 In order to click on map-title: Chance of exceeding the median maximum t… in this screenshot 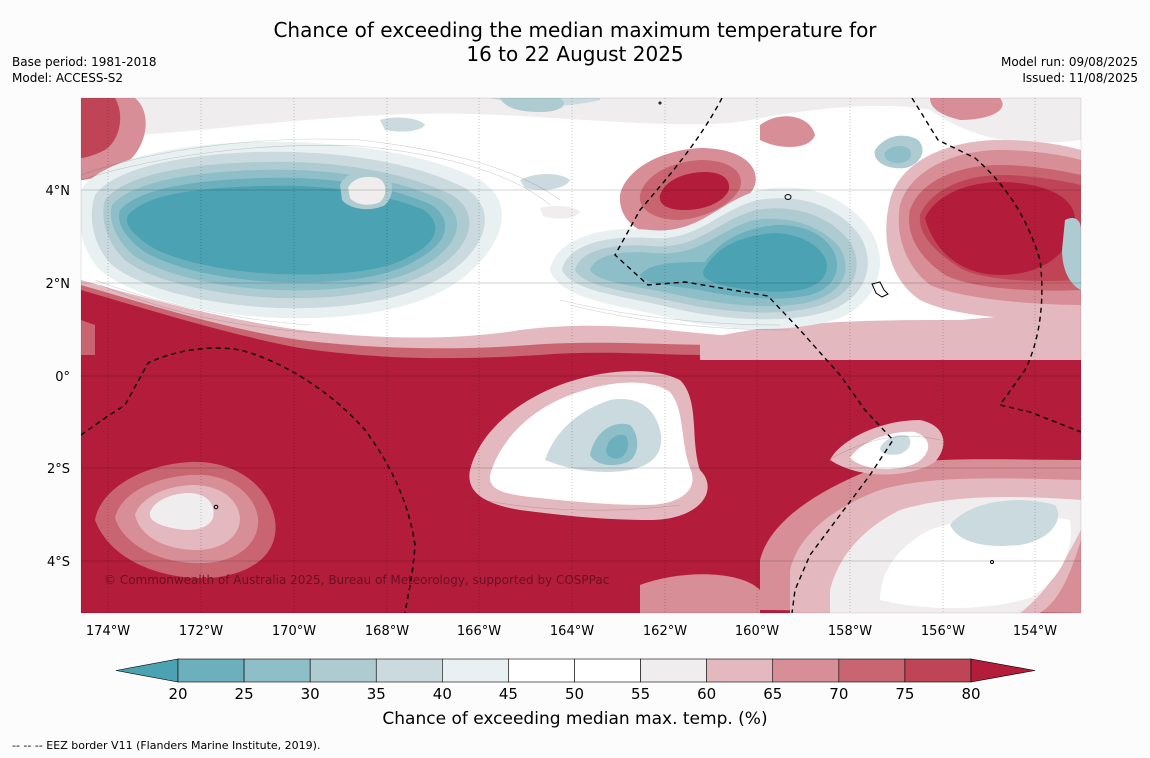, I will do `click(575, 42)`.